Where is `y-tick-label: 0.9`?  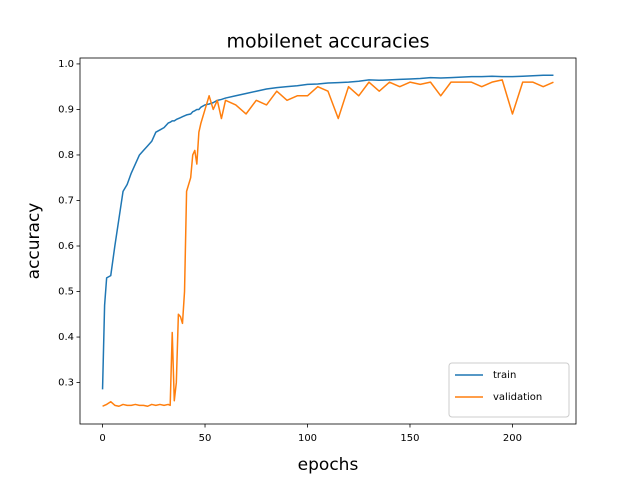 y-tick-label: 0.9 is located at coordinates (66, 109).